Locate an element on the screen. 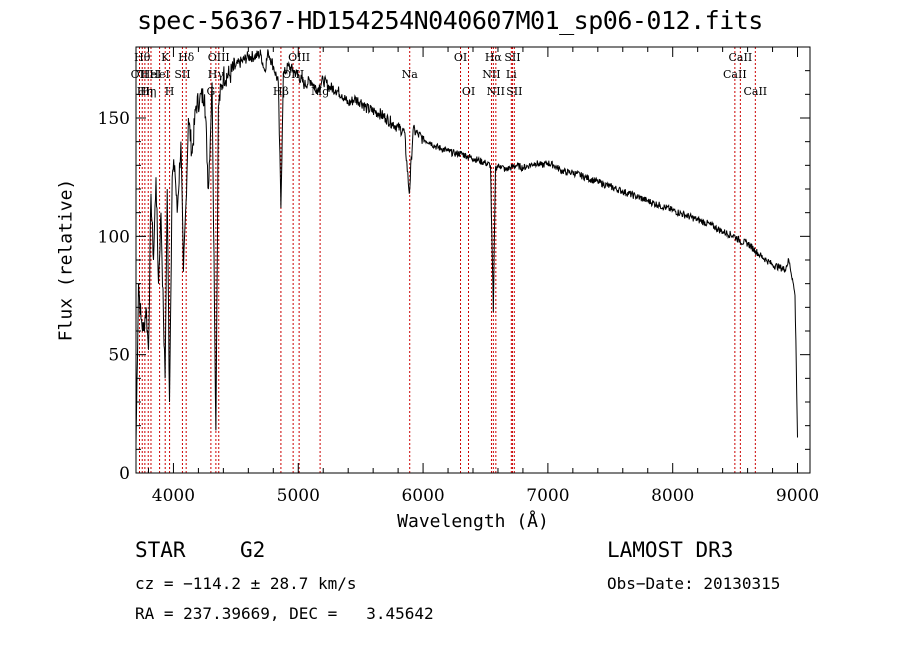 The width and height of the screenshot is (900, 649). line-marker-label: Na is located at coordinates (410, 74).